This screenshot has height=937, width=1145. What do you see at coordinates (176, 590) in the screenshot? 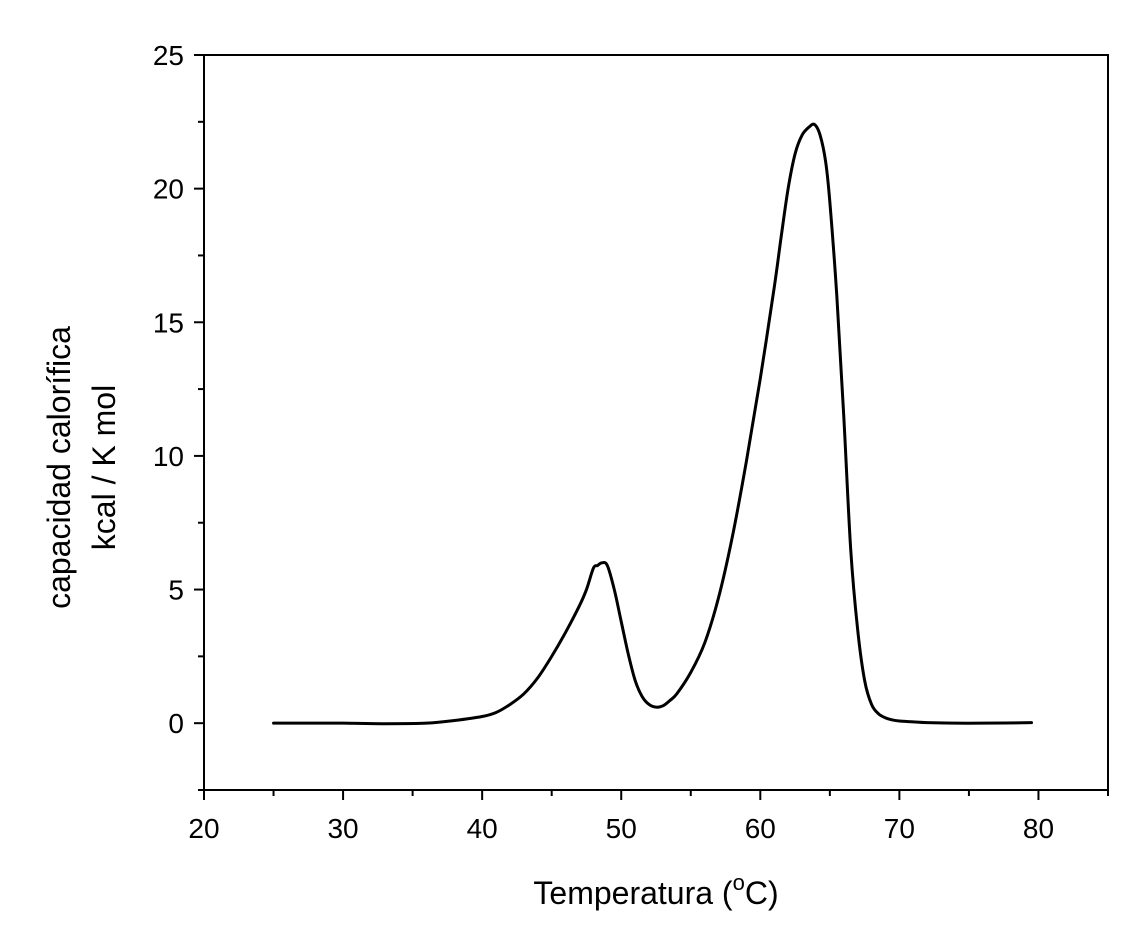
I see `y-tick-label: 5` at bounding box center [176, 590].